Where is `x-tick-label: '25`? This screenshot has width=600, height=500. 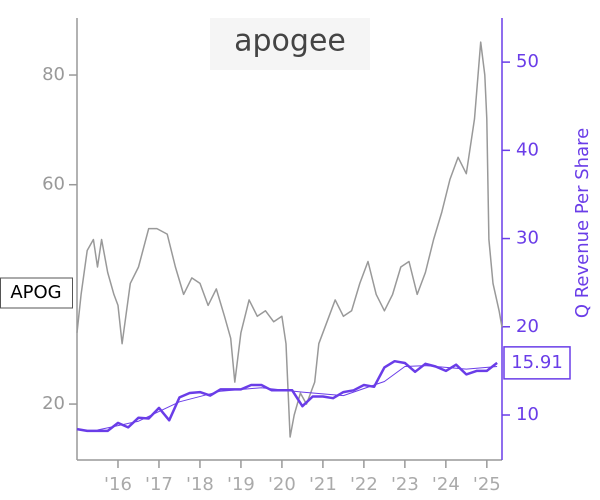
x-tick-label: '25 is located at coordinates (487, 484).